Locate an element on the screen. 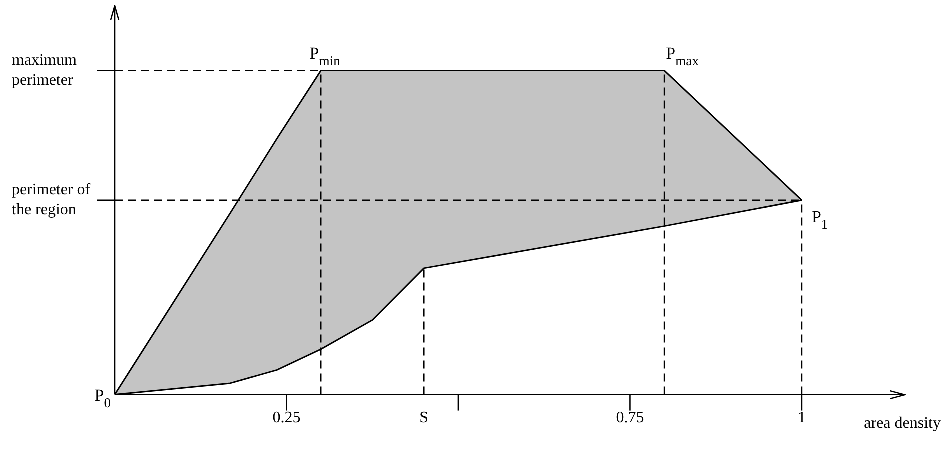 This screenshot has width=945, height=456. ref-line-label: perimeter of the region is located at coordinates (52, 200).